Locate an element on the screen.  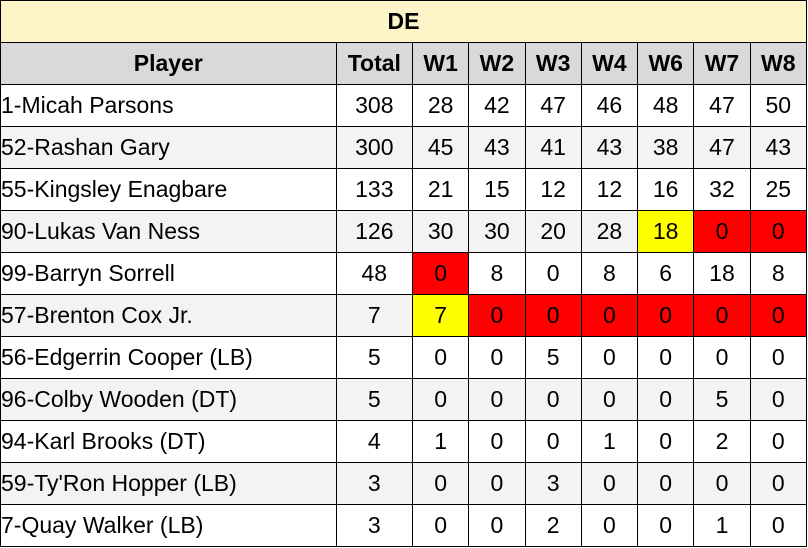
table-row: 90-Lukas Van Ness 126 30 30 20 28 18 0 0 is located at coordinates (404, 231).